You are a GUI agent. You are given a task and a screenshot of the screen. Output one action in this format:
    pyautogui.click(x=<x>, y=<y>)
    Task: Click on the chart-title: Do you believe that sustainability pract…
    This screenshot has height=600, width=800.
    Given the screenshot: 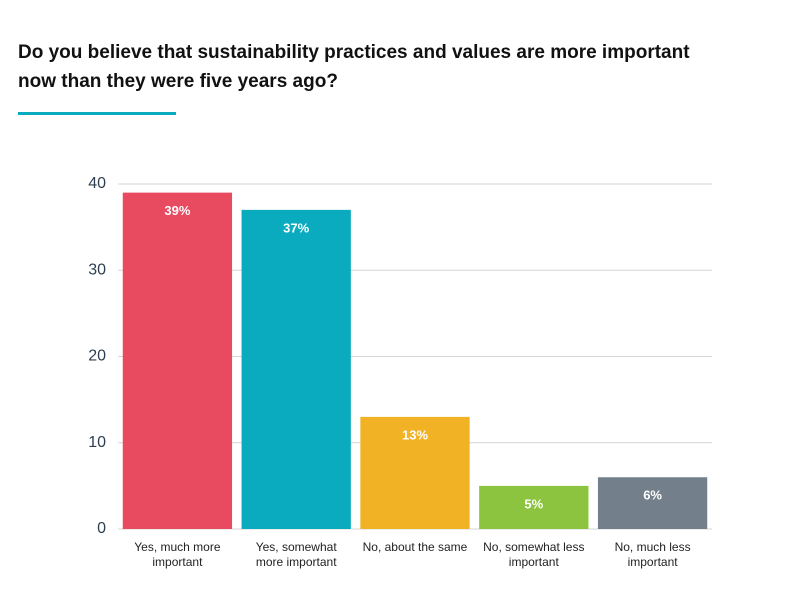 What is the action you would take?
    pyautogui.click(x=354, y=67)
    